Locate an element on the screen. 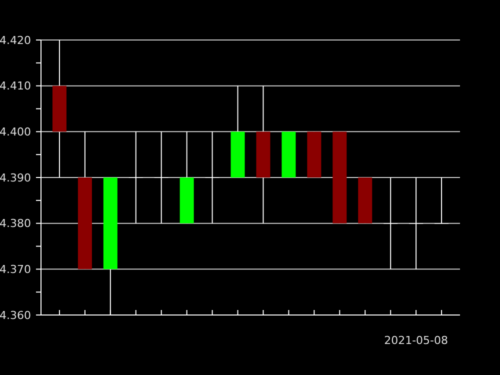 This screenshot has width=500, height=375. x-tick-label: 2021-05-08 is located at coordinates (416, 340).